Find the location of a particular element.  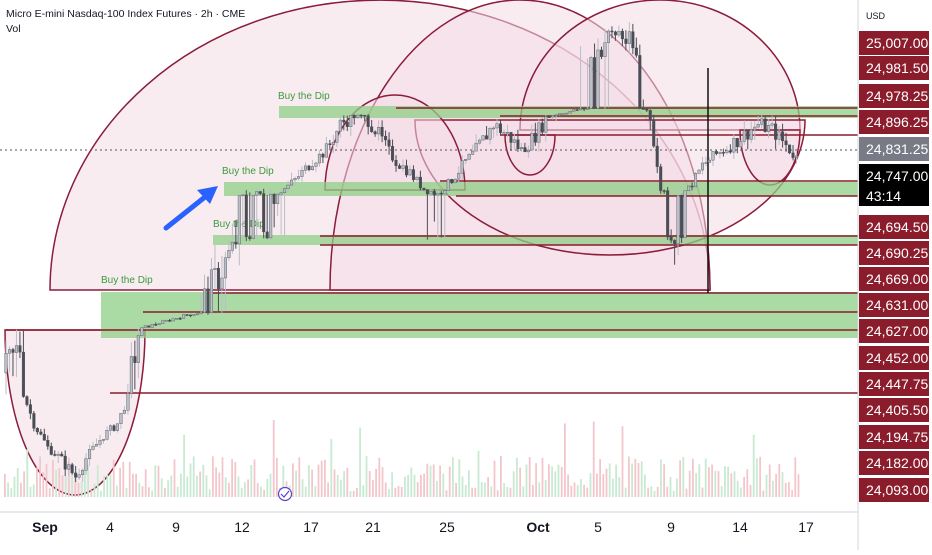

price-tag-label: 24,981.50 is located at coordinates (897, 68).